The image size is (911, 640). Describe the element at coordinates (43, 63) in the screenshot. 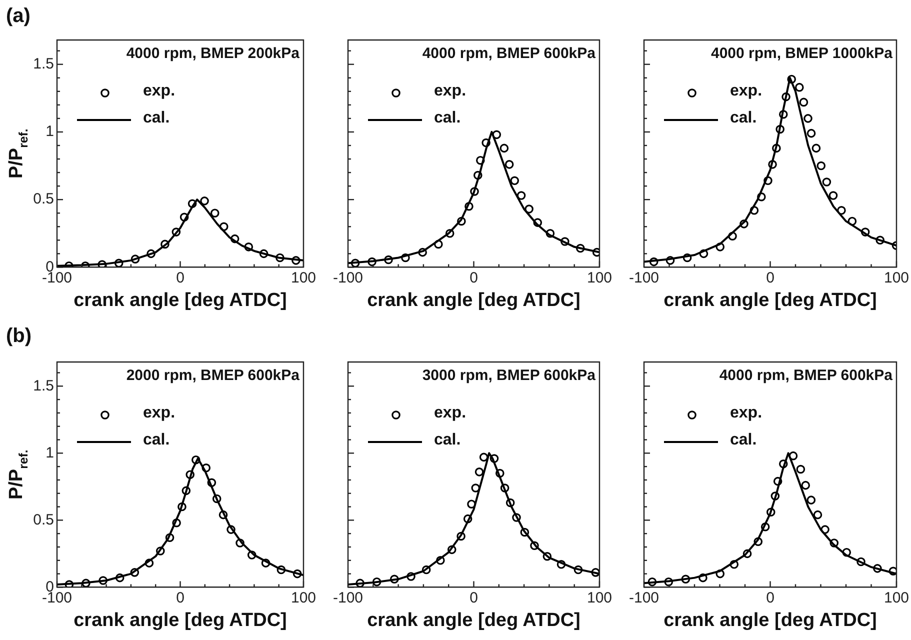

I see `y-tick-label: 1.5` at that location.